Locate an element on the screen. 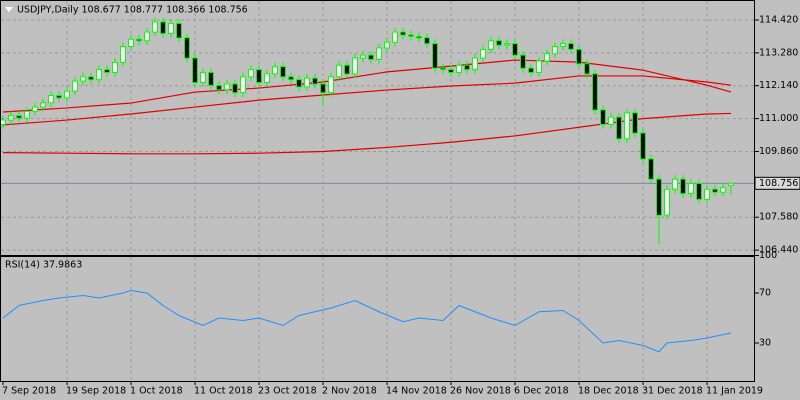  x-tick-label: 6 Dec 2018 is located at coordinates (541, 391).